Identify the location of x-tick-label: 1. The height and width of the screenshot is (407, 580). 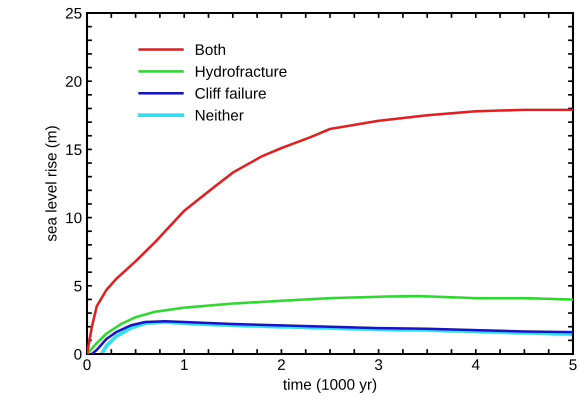
(184, 364).